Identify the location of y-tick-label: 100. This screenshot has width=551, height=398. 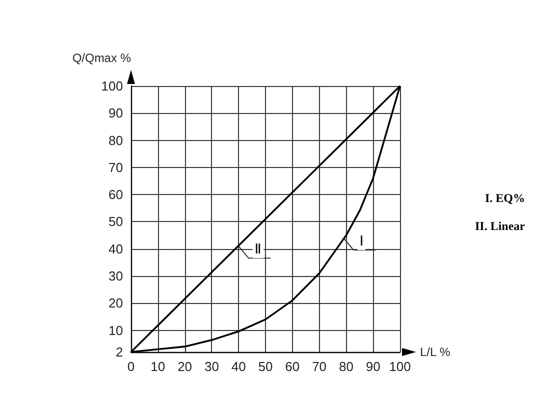
(112, 86).